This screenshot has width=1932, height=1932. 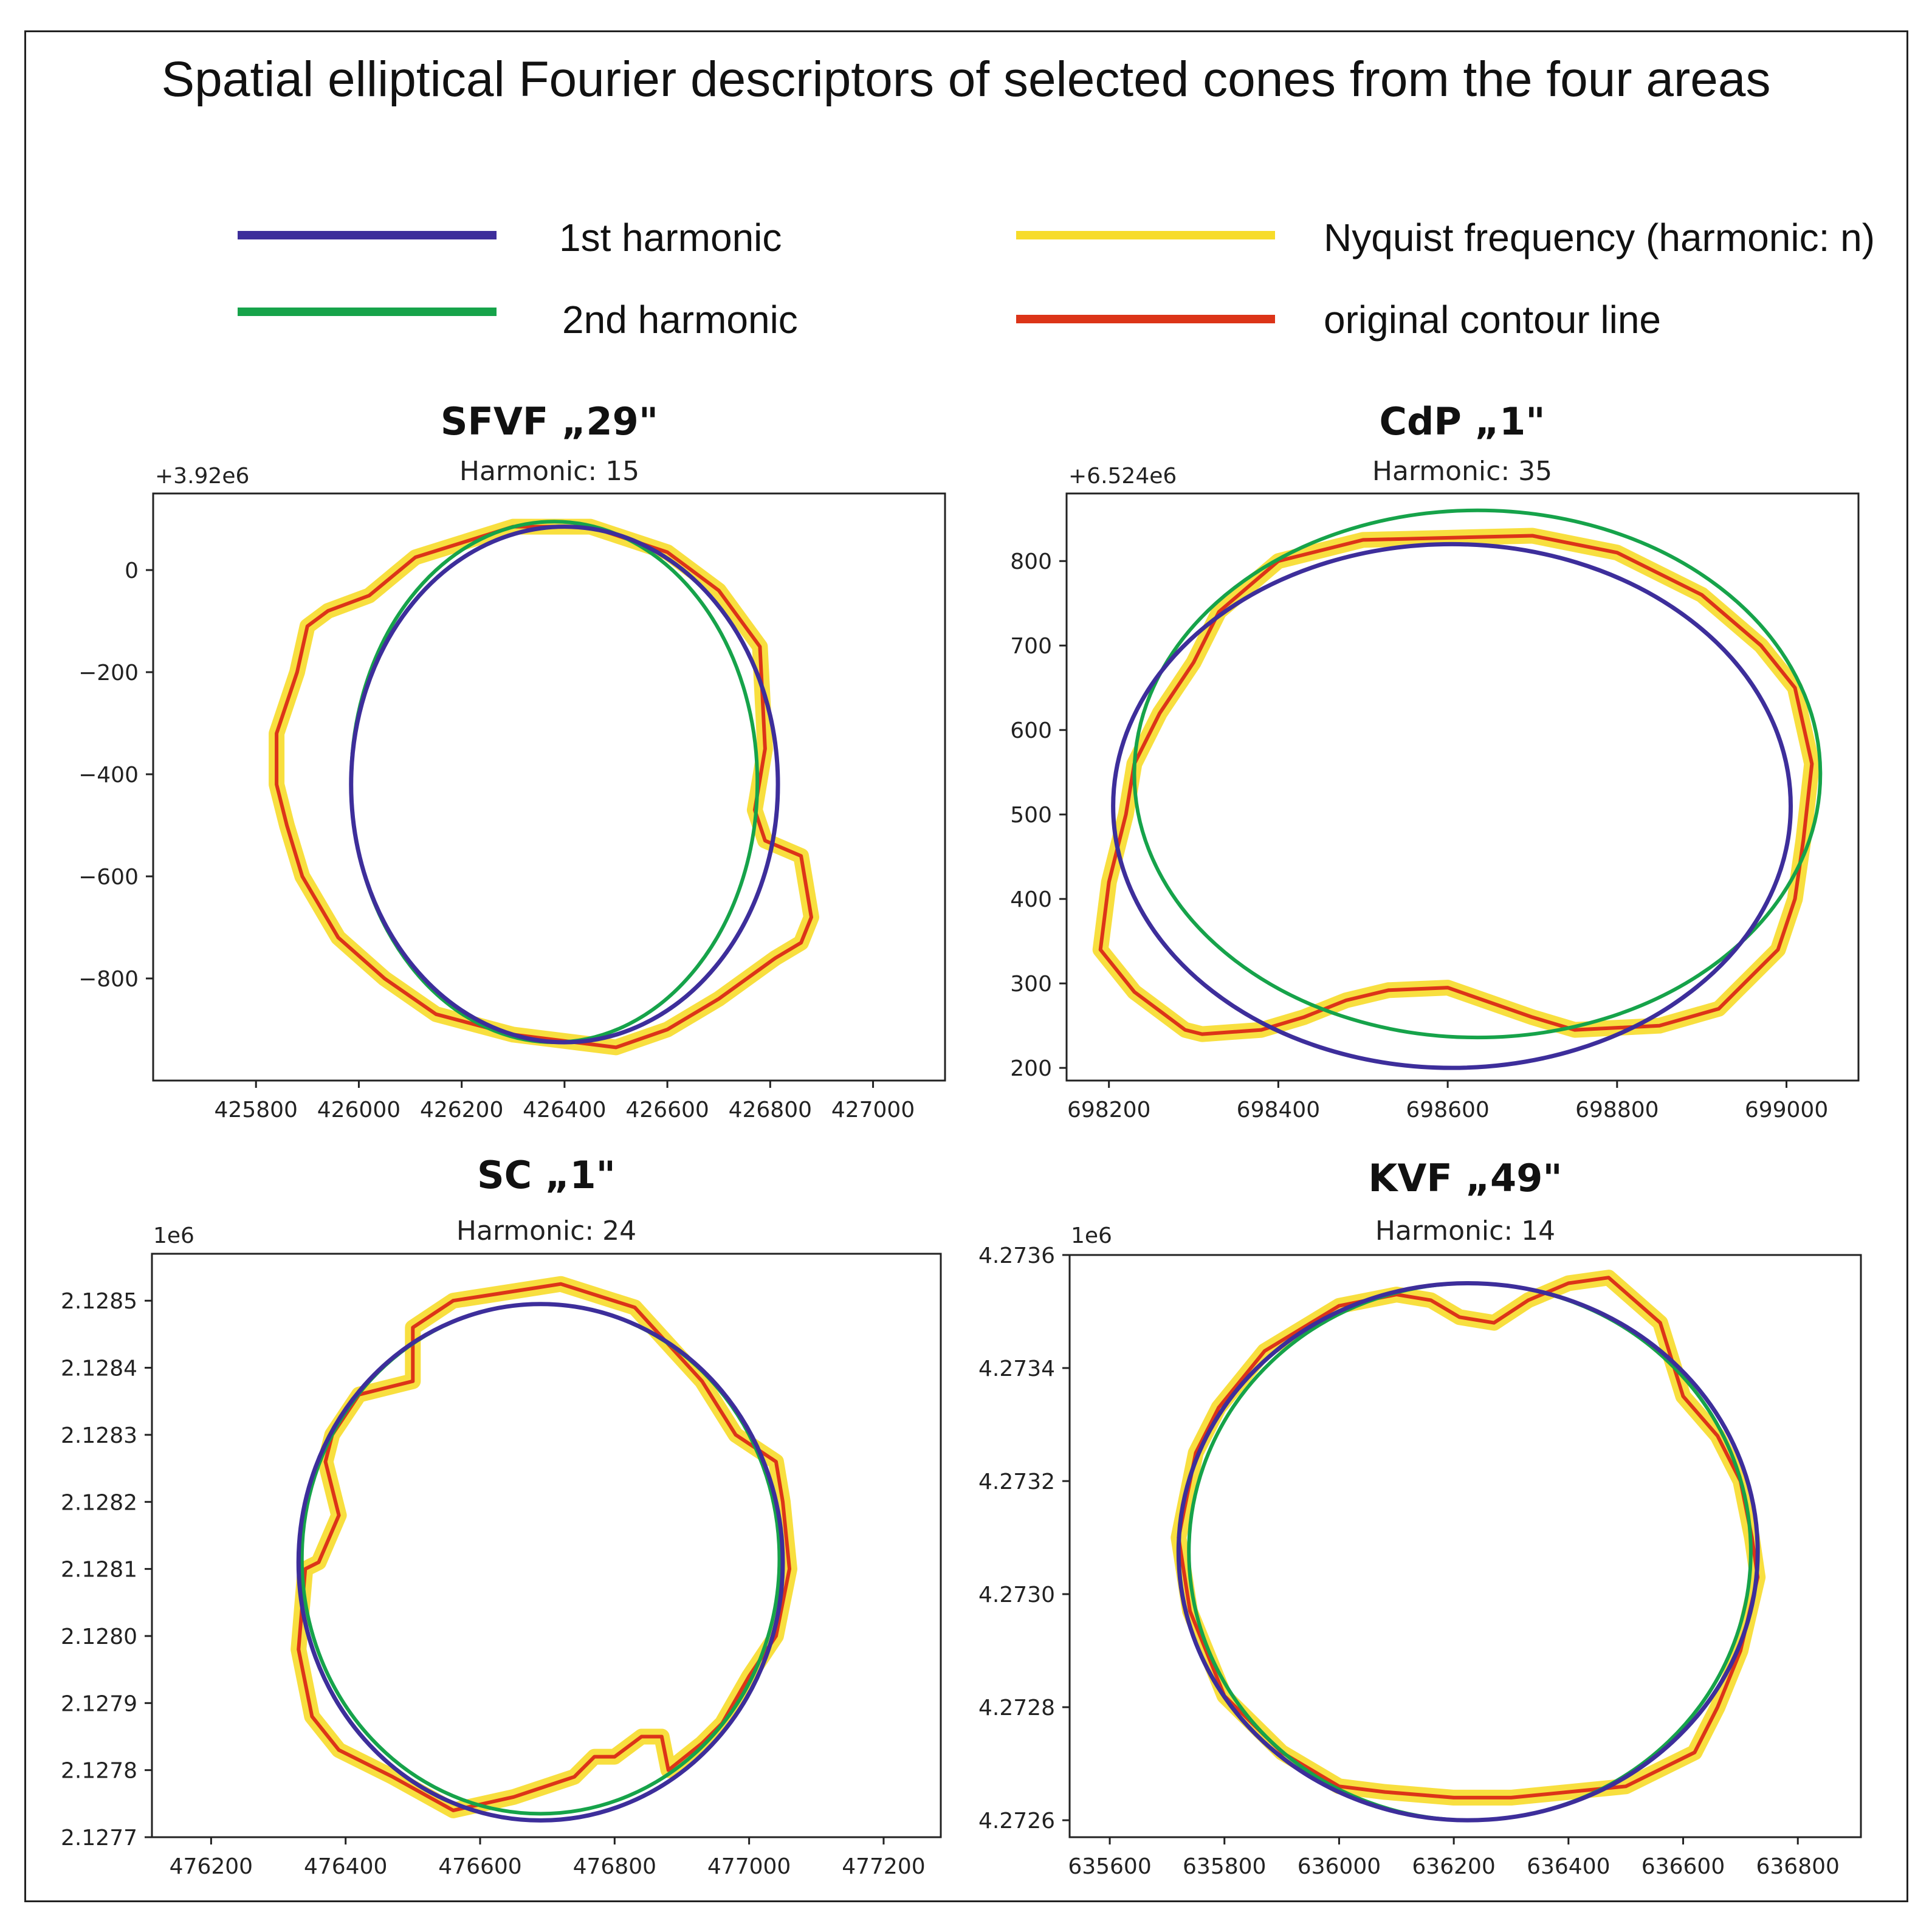 I want to click on y-tick-label: 2.1280, so click(x=99, y=1637).